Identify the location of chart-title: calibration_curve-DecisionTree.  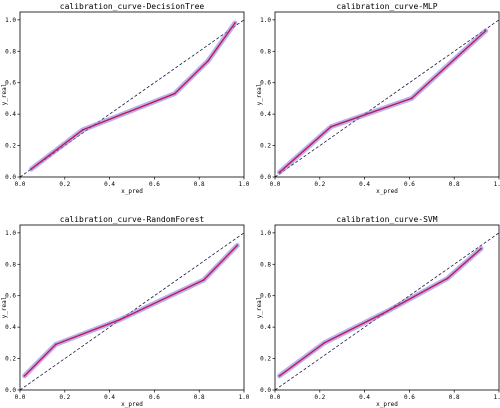
(132, 6).